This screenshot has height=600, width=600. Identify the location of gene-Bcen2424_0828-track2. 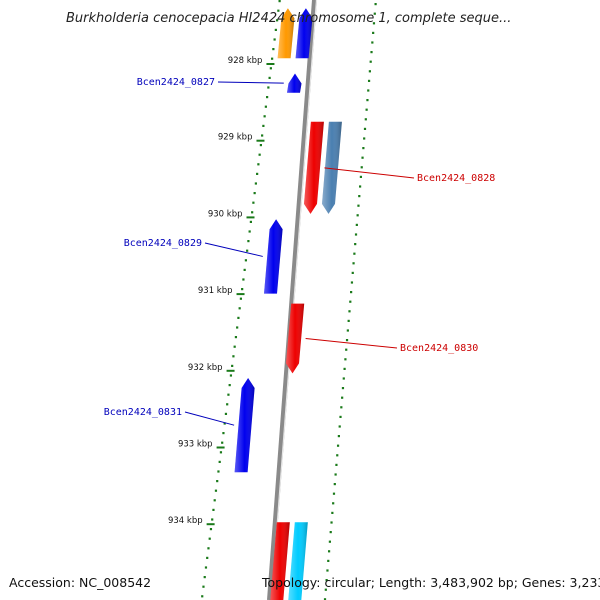
(332, 167).